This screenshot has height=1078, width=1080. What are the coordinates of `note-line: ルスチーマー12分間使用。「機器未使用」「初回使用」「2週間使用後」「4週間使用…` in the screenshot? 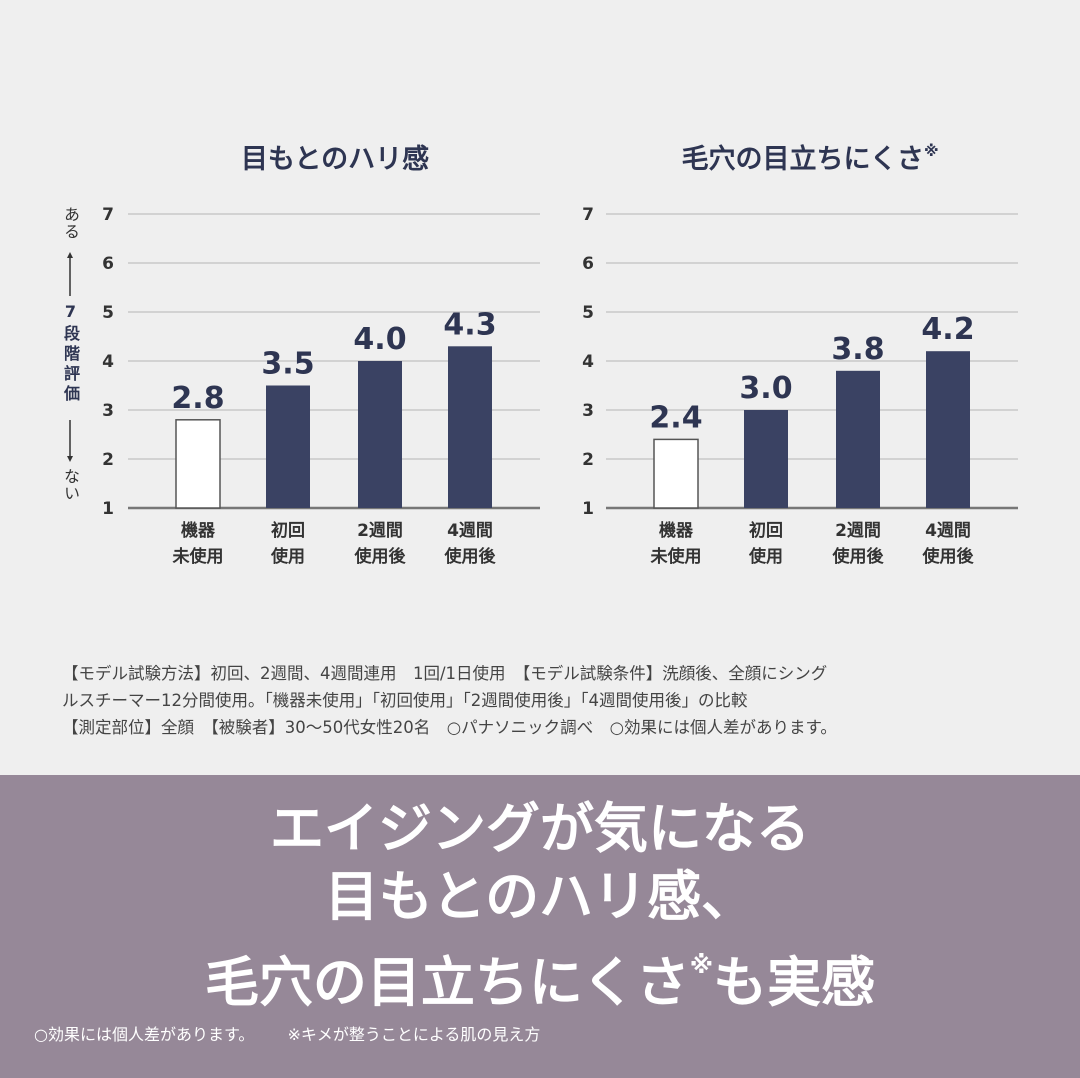 It's located at (405, 700).